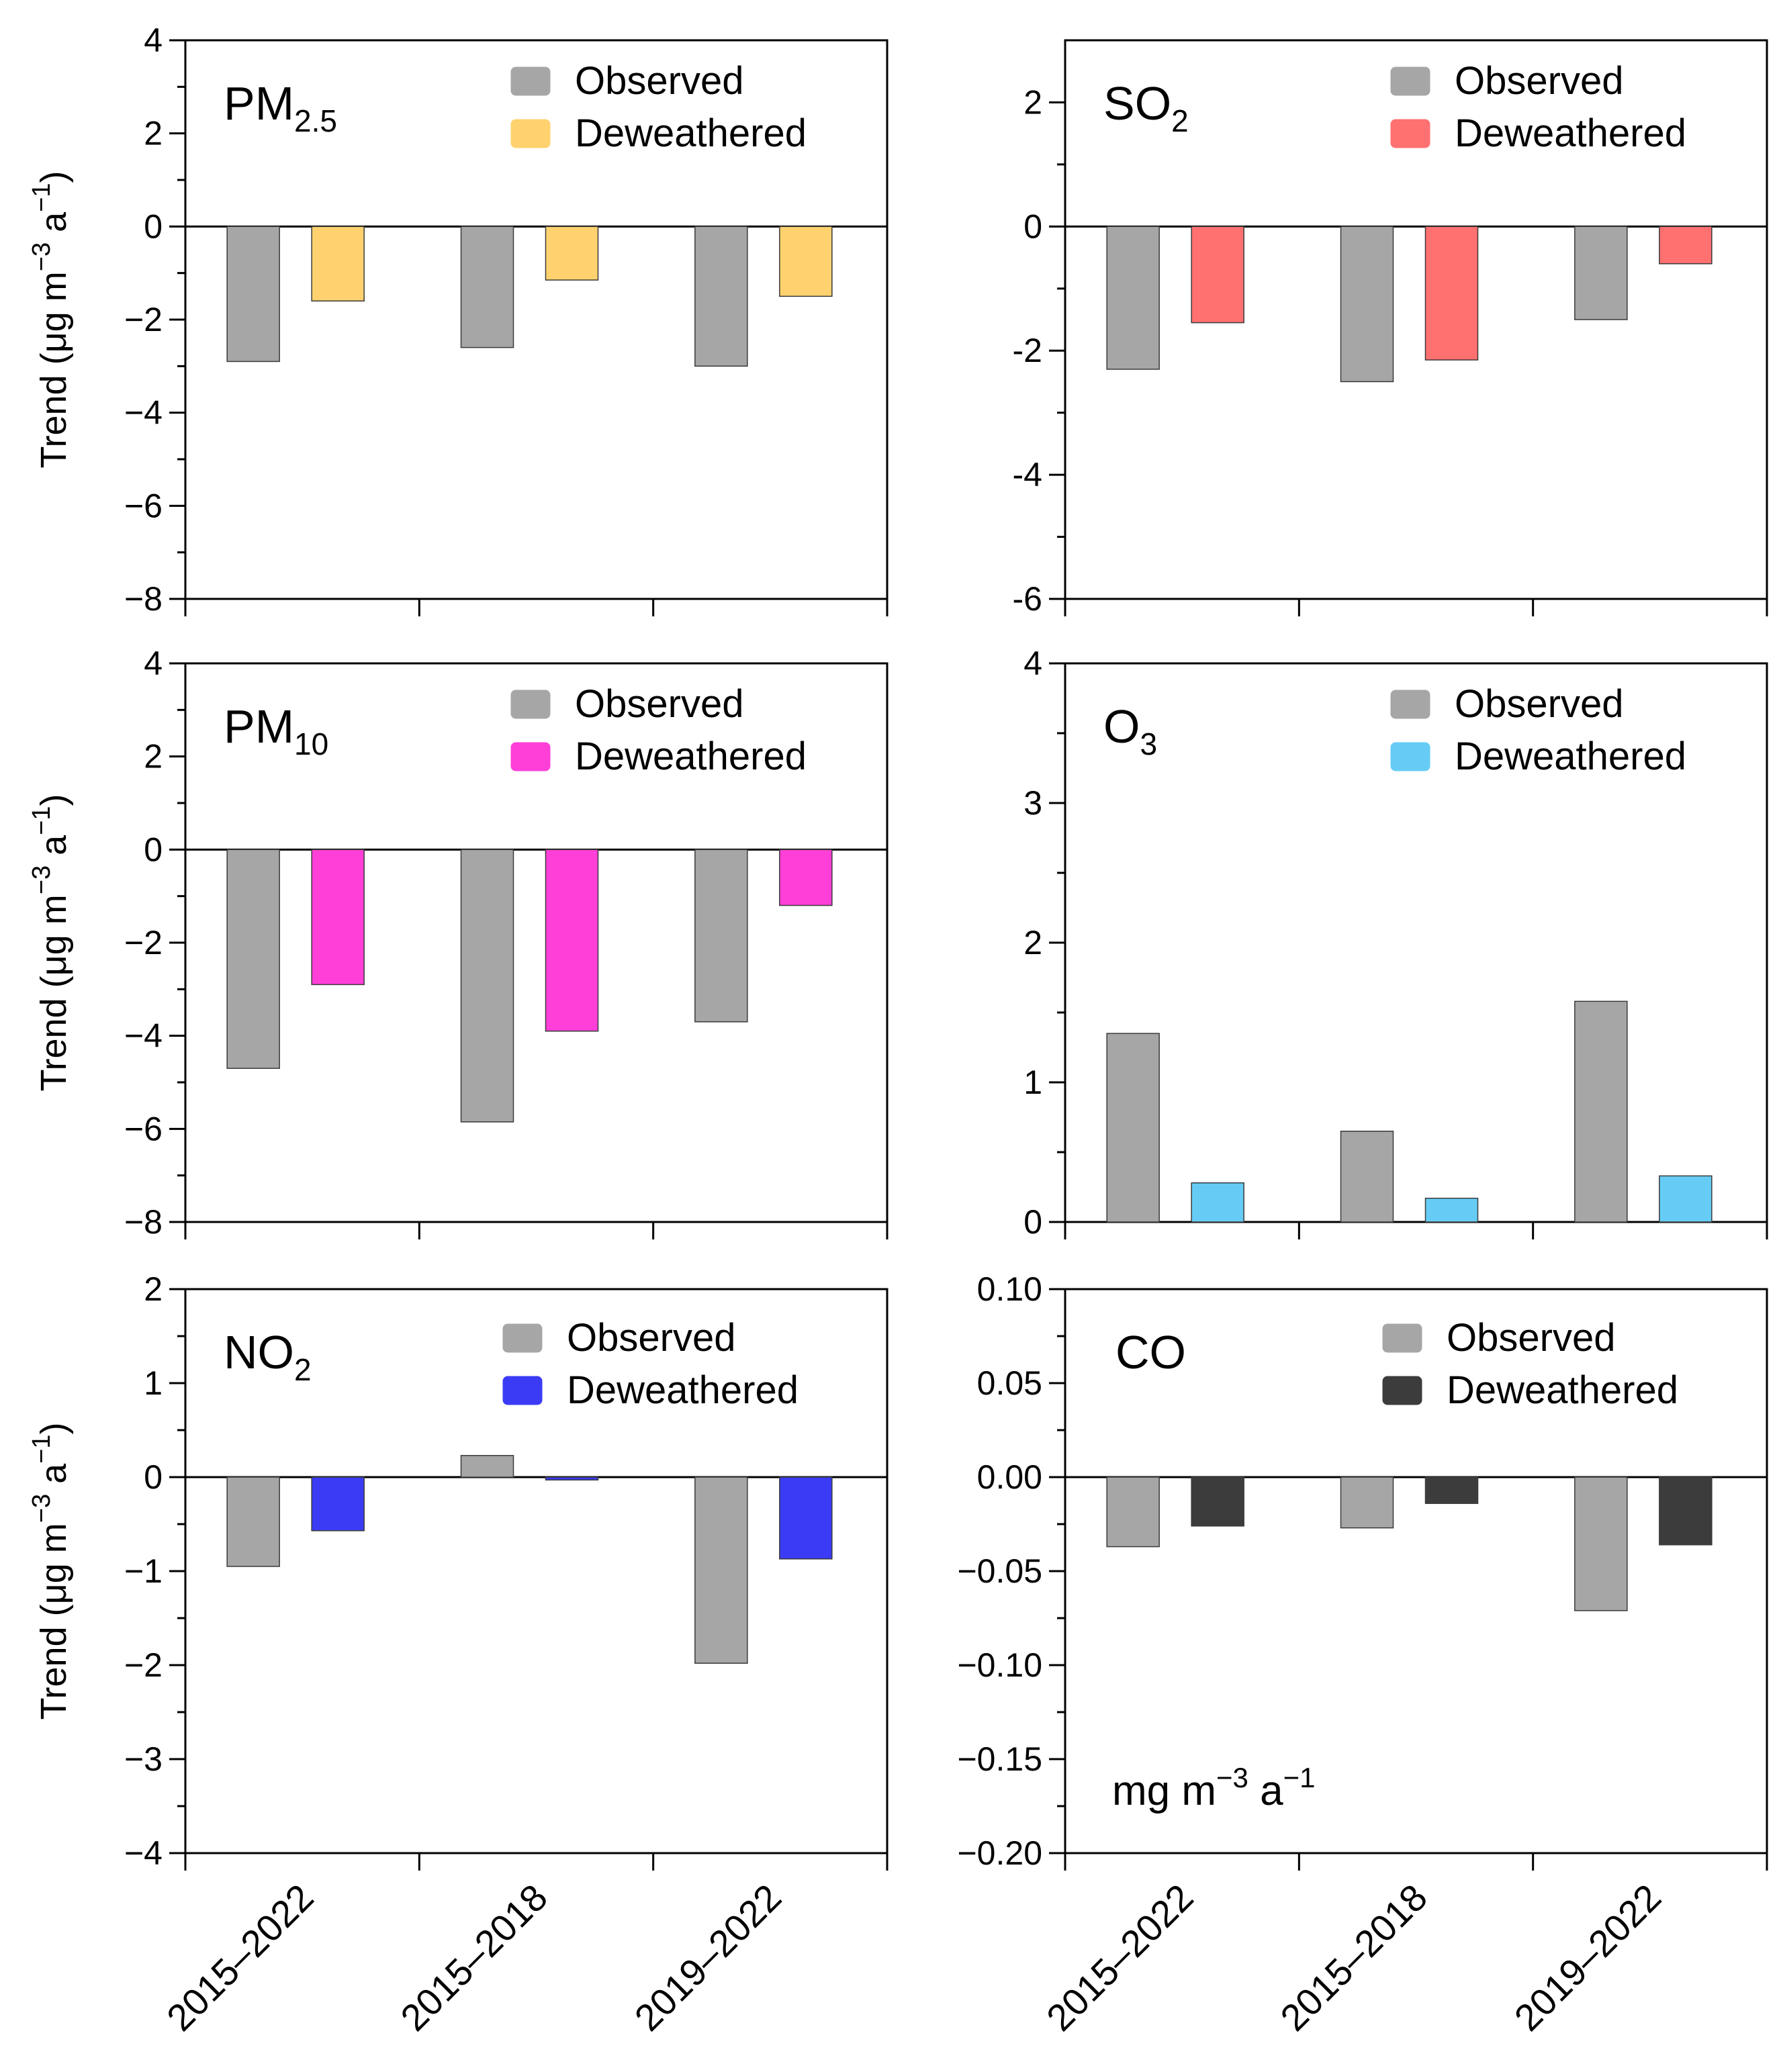 This screenshot has height=2072, width=1777. What do you see at coordinates (1395, 943) in the screenshot?
I see `panel-3: 4 3 2 1 0 Observed Deweathered O3` at bounding box center [1395, 943].